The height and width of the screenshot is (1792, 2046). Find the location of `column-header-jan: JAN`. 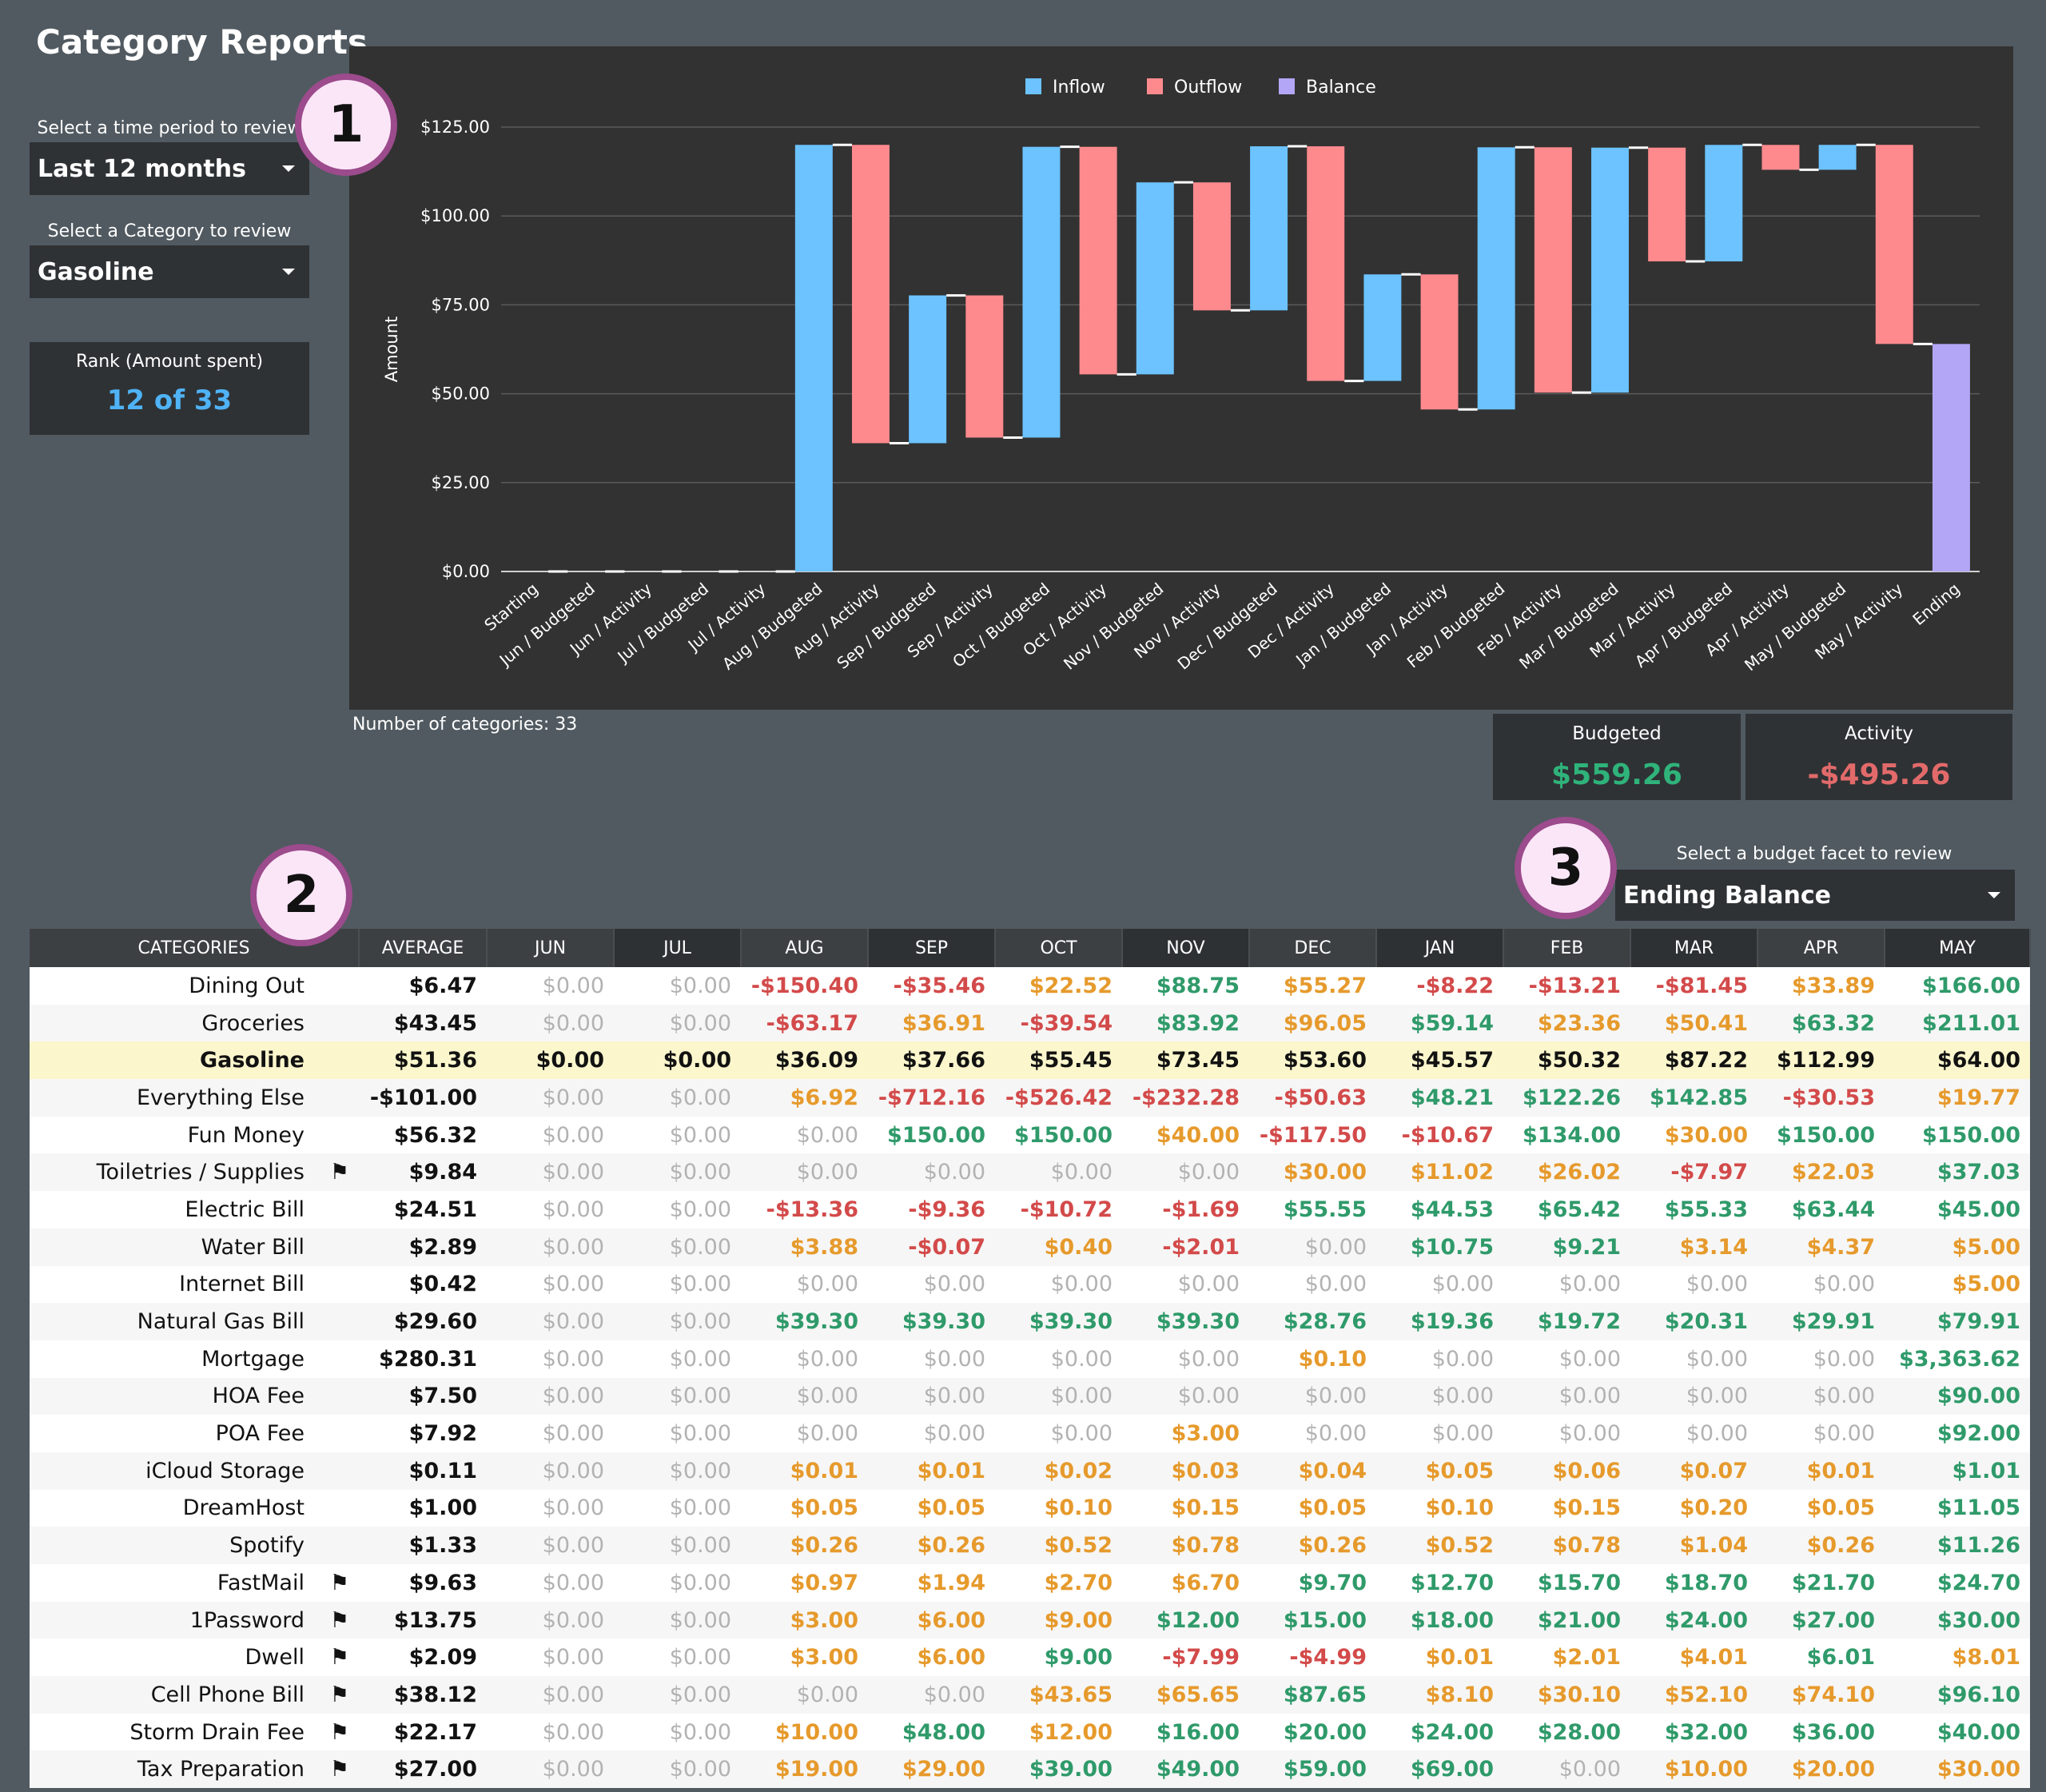

column-header-jan: JAN is located at coordinates (1440, 948).